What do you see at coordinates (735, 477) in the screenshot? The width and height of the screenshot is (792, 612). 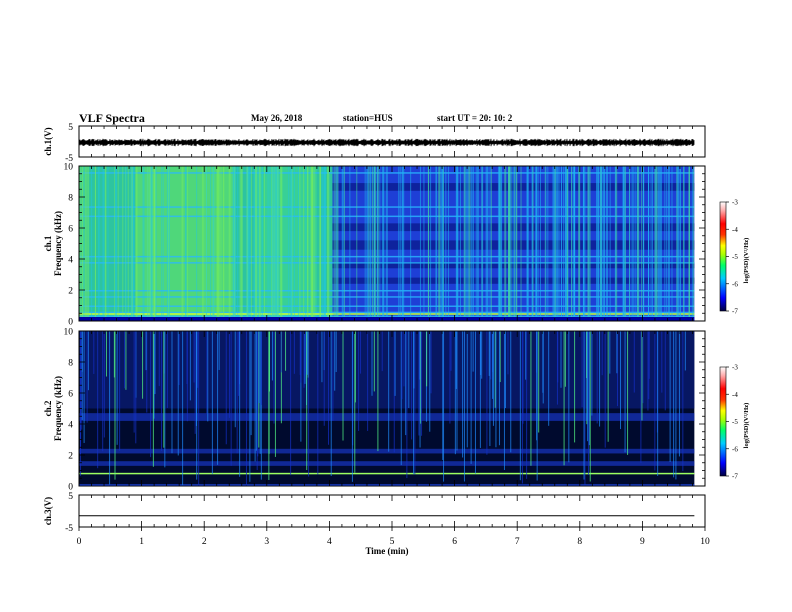 I see `colorbar-tick-label: -7` at bounding box center [735, 477].